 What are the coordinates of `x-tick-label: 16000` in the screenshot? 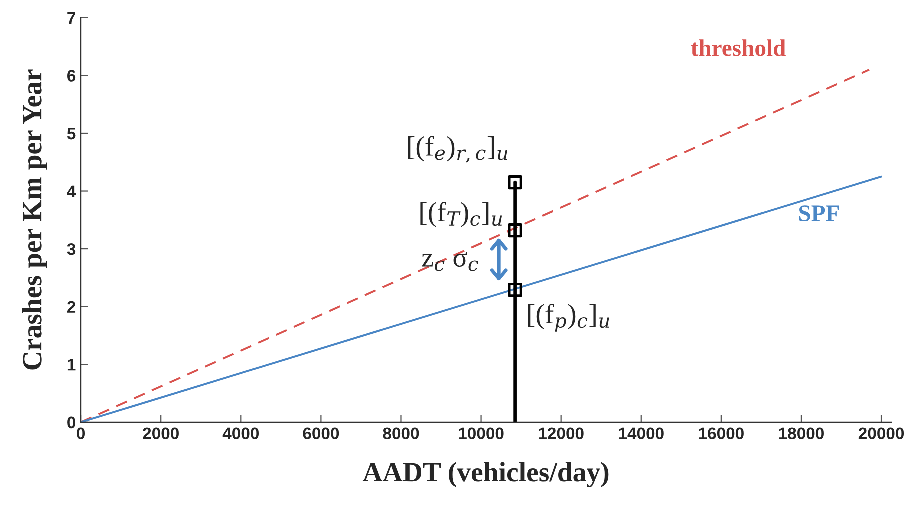 It's located at (721, 434).